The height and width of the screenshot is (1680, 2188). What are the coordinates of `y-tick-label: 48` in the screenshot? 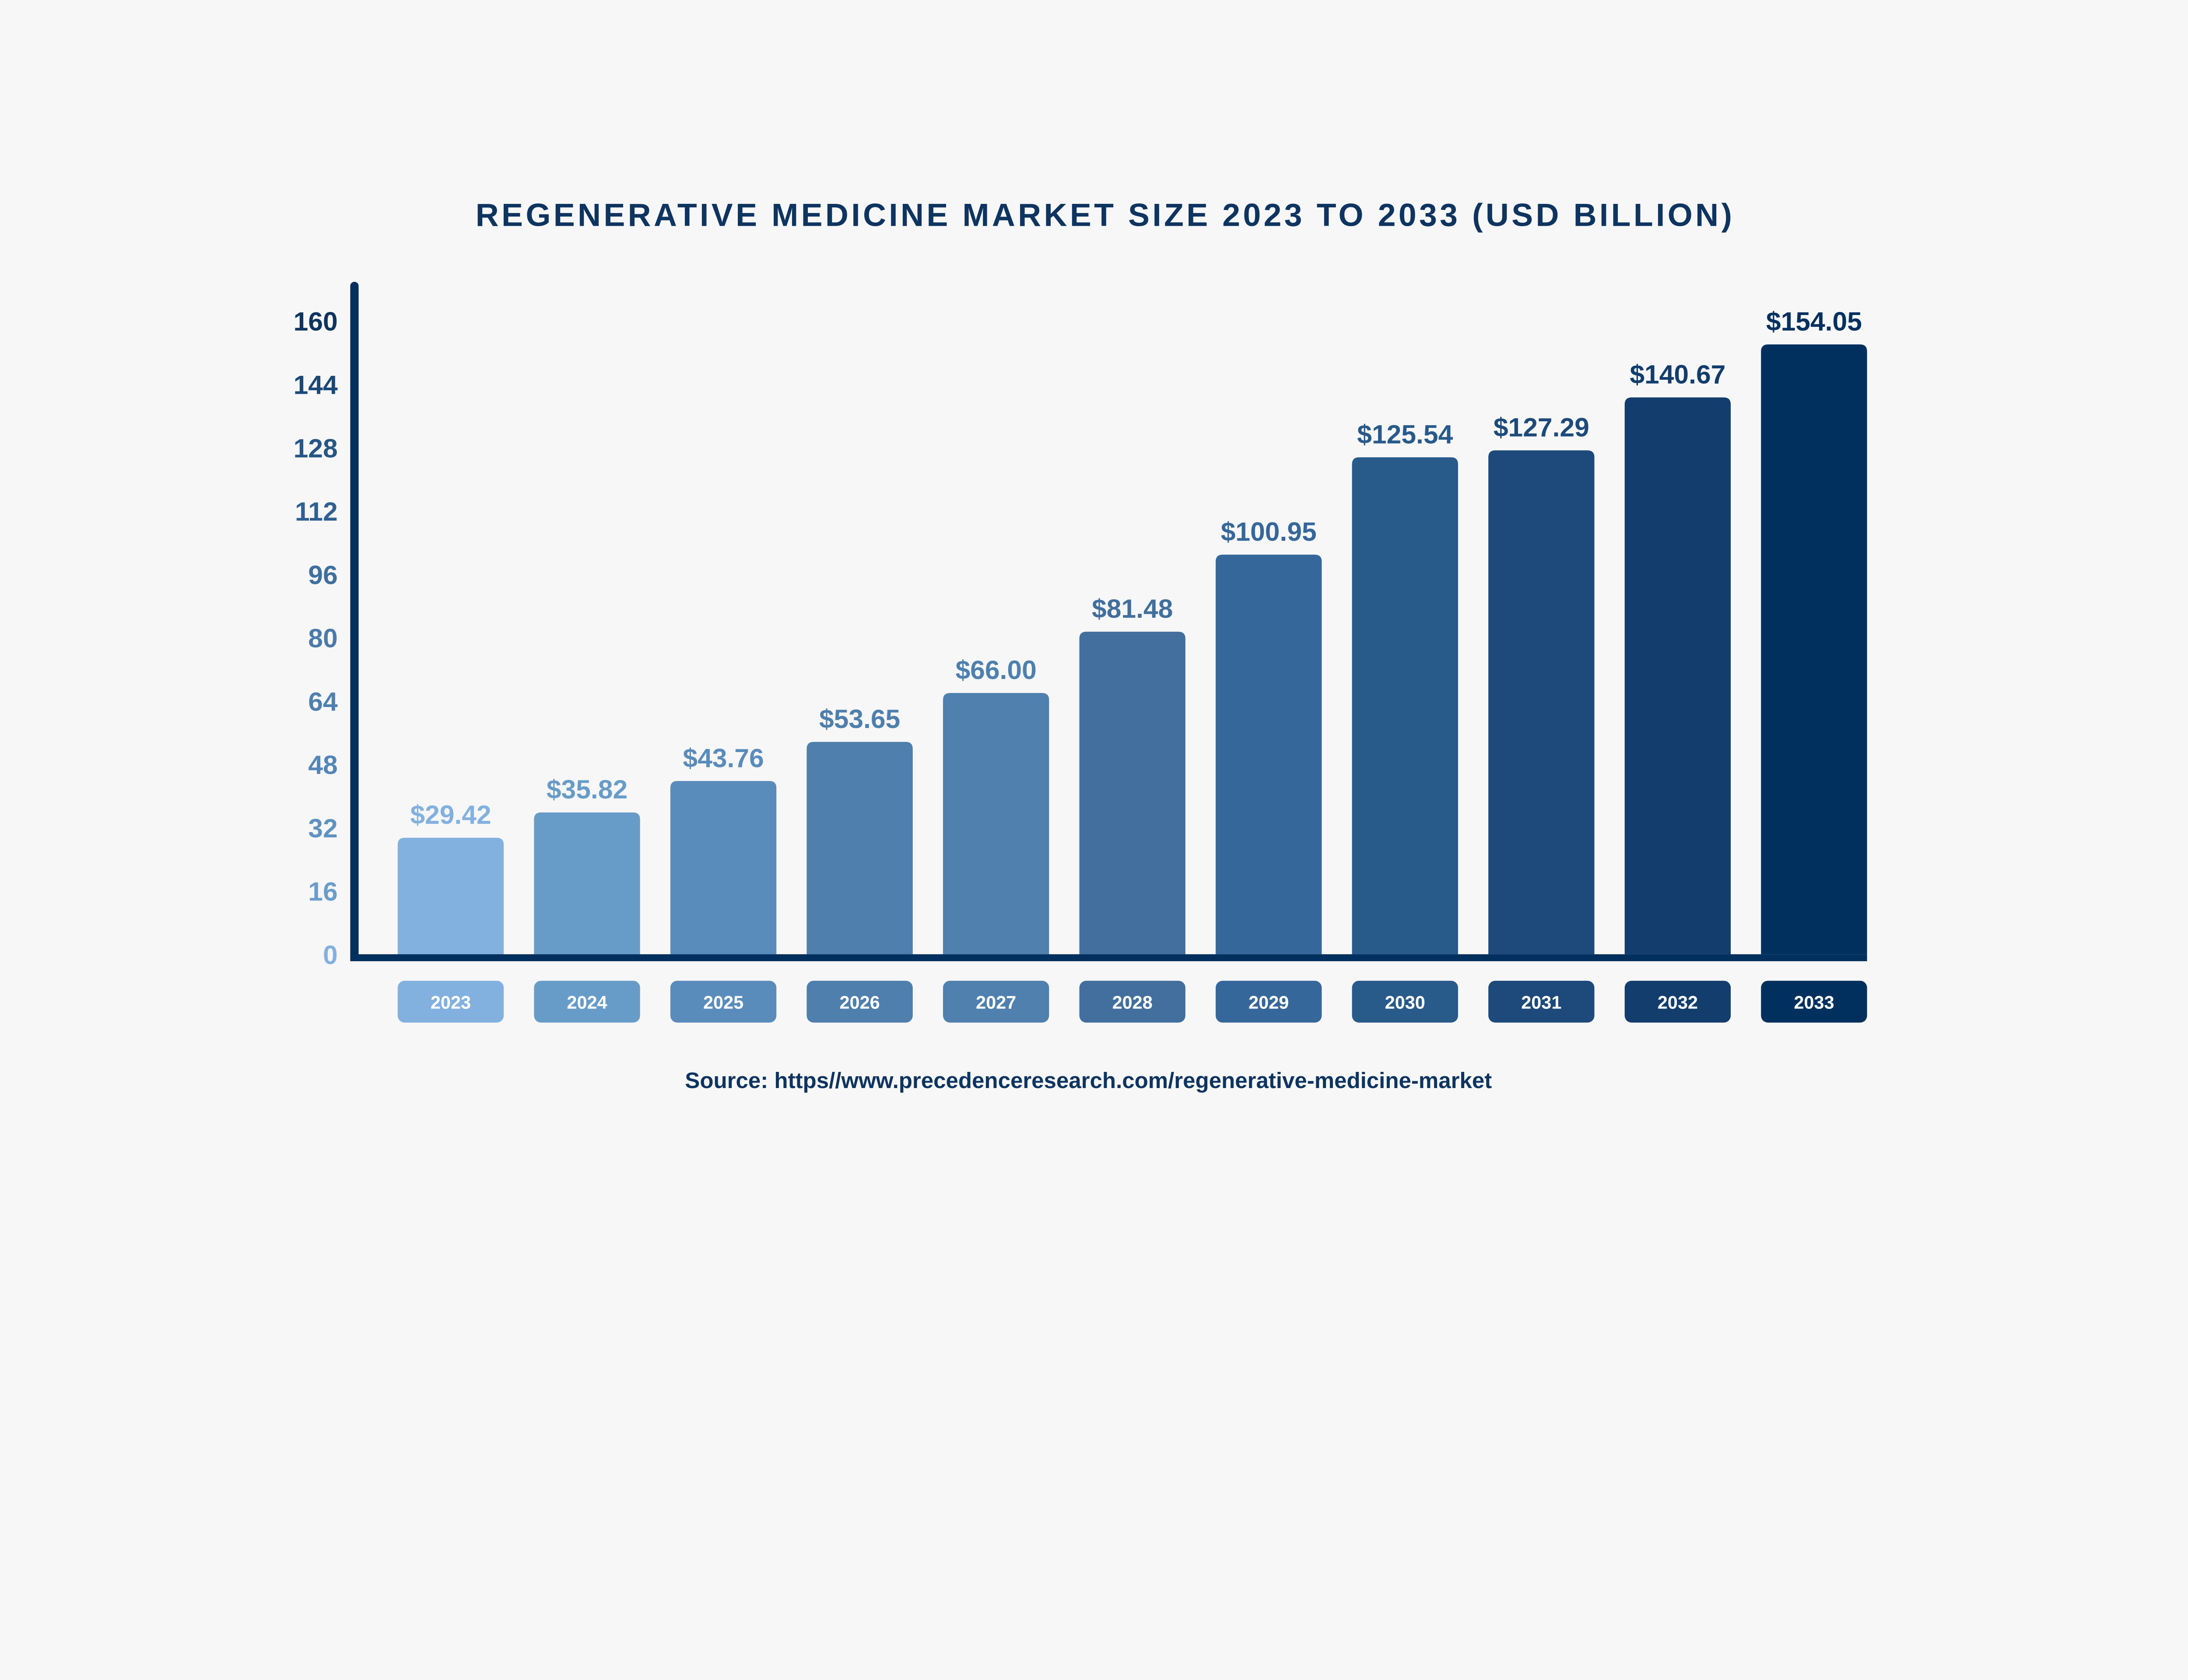 It's located at (322, 765).